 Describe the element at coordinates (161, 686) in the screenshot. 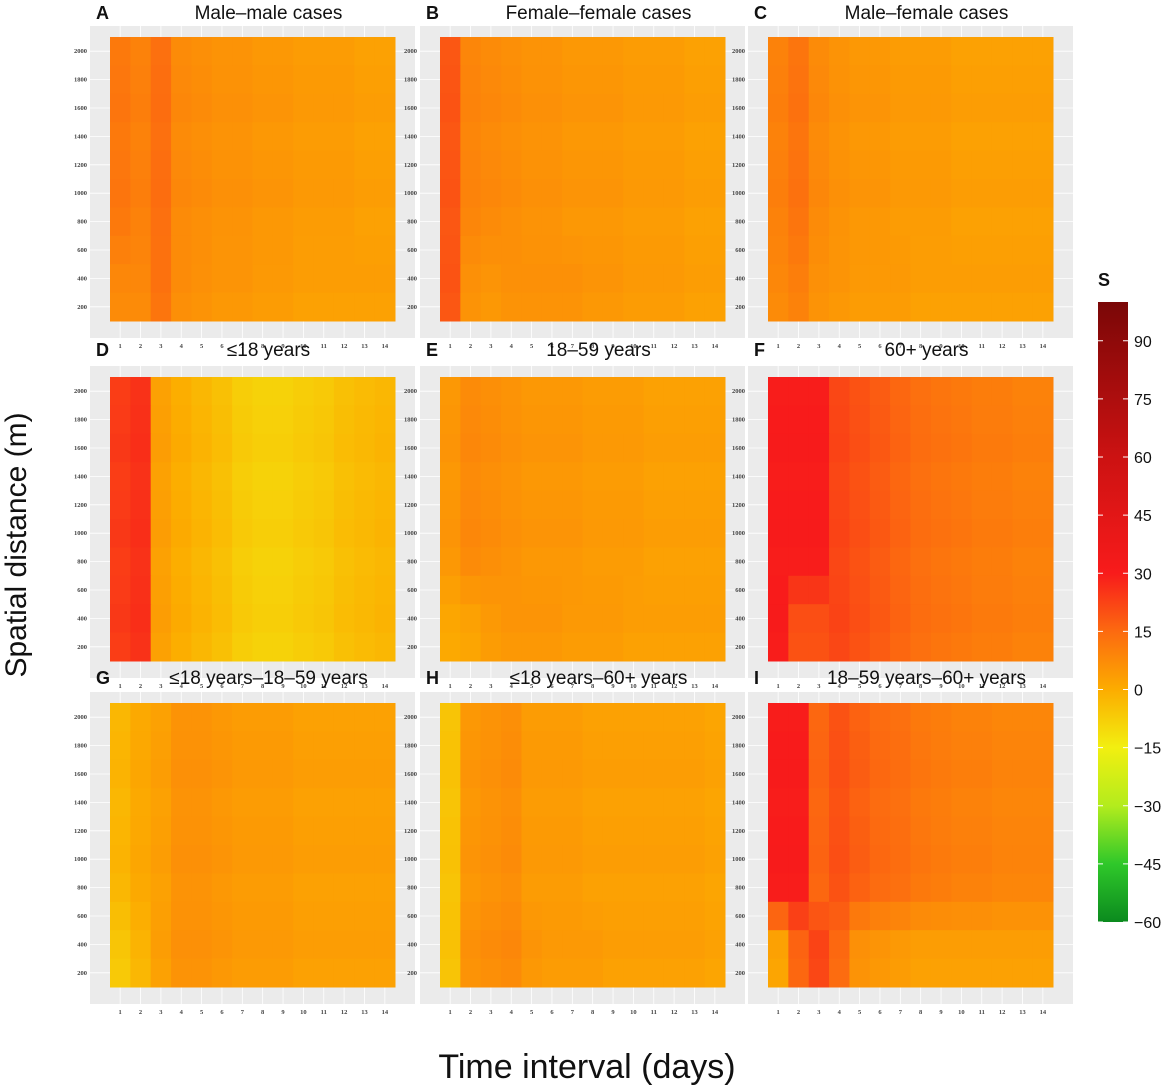

I see `x-tick-label: 3` at that location.